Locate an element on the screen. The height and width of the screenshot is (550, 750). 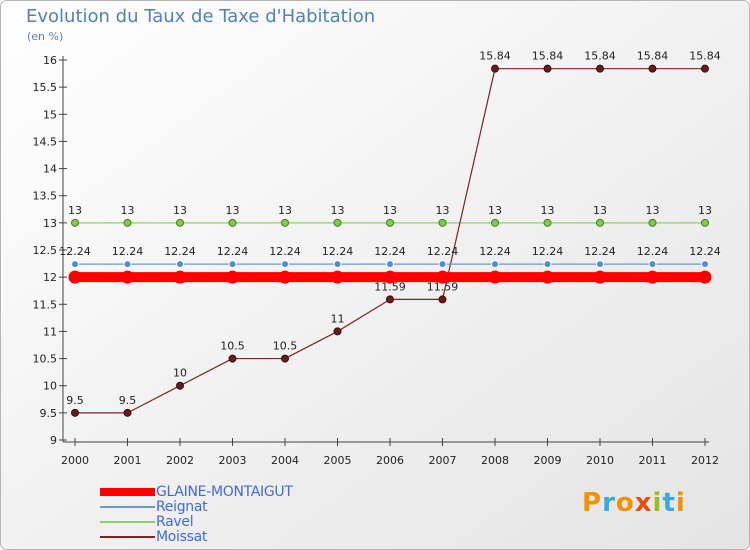
y-tick-label: 10.5 is located at coordinates (45, 359).